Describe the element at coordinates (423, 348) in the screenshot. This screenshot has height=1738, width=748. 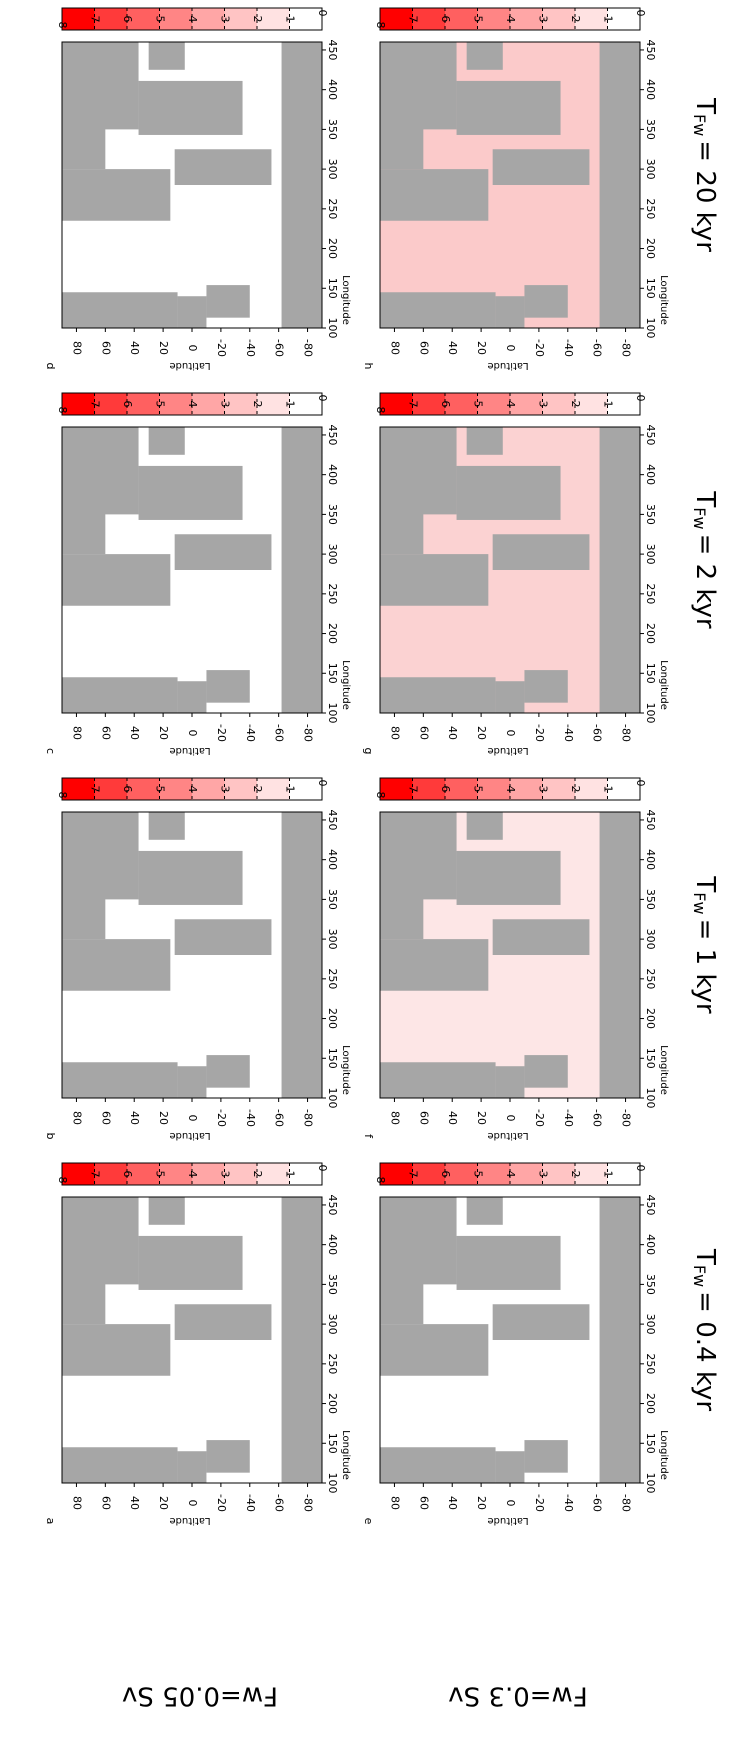
I see `lat-tick-label: 60` at that location.